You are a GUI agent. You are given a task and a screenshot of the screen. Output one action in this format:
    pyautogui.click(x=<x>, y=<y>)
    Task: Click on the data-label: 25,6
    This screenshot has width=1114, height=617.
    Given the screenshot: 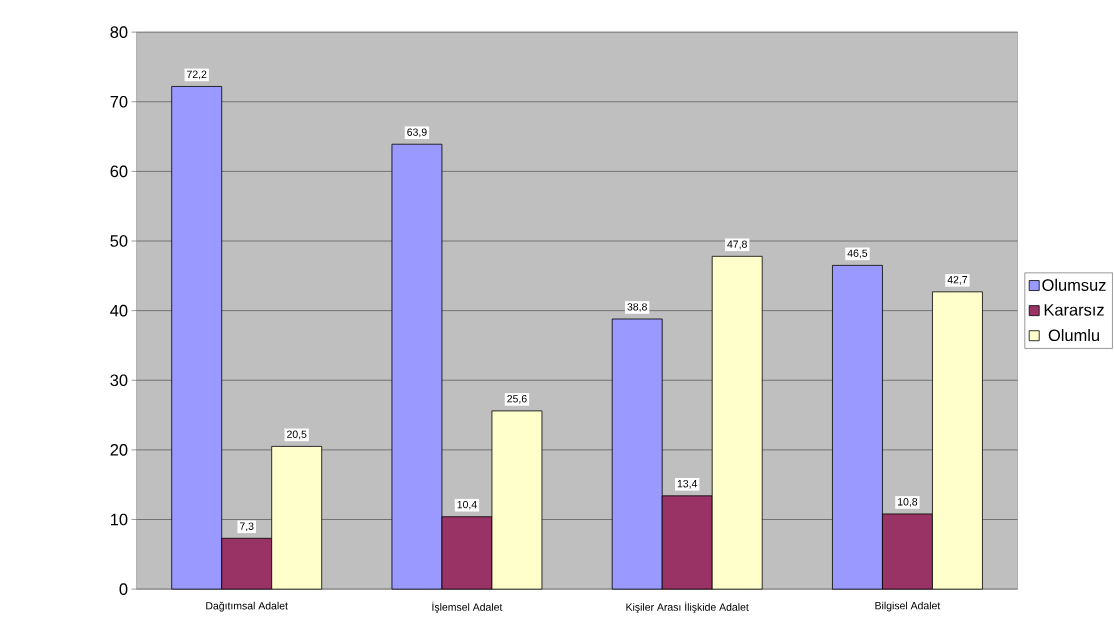 What is the action you would take?
    pyautogui.click(x=517, y=399)
    